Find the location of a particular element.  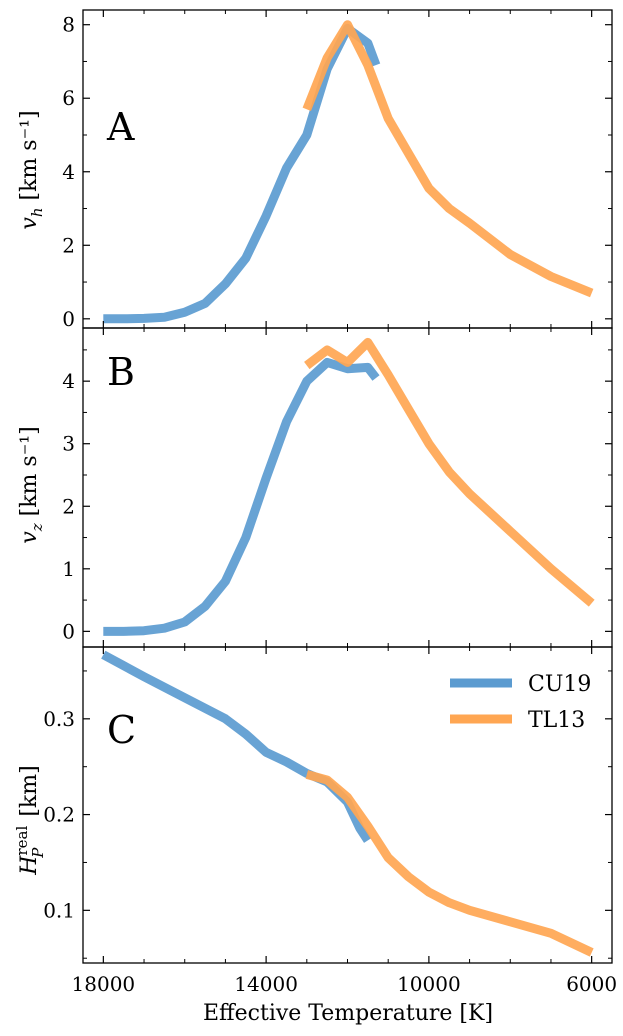

y-tick-label: 3 is located at coordinates (68, 444).